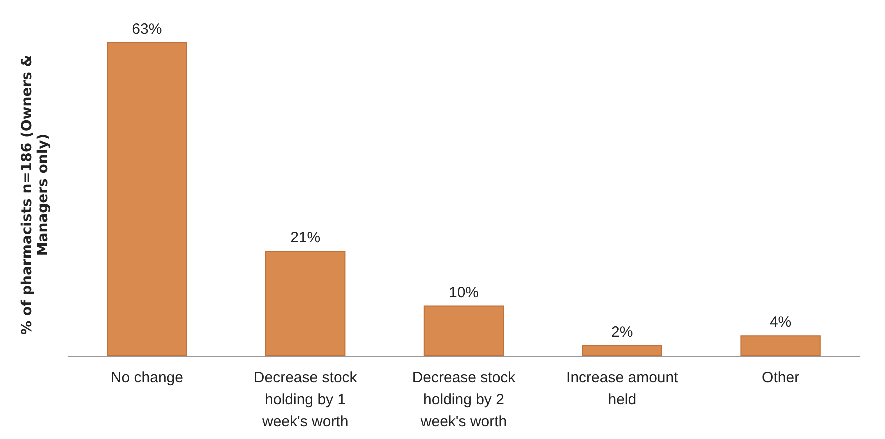 The height and width of the screenshot is (439, 885). Describe the element at coordinates (781, 378) in the screenshot. I see `x-tick-label: Other` at that location.